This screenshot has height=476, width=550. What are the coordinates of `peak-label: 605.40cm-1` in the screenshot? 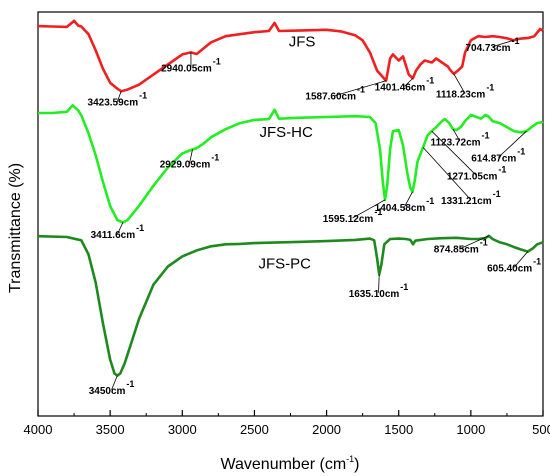 It's located at (514, 265).